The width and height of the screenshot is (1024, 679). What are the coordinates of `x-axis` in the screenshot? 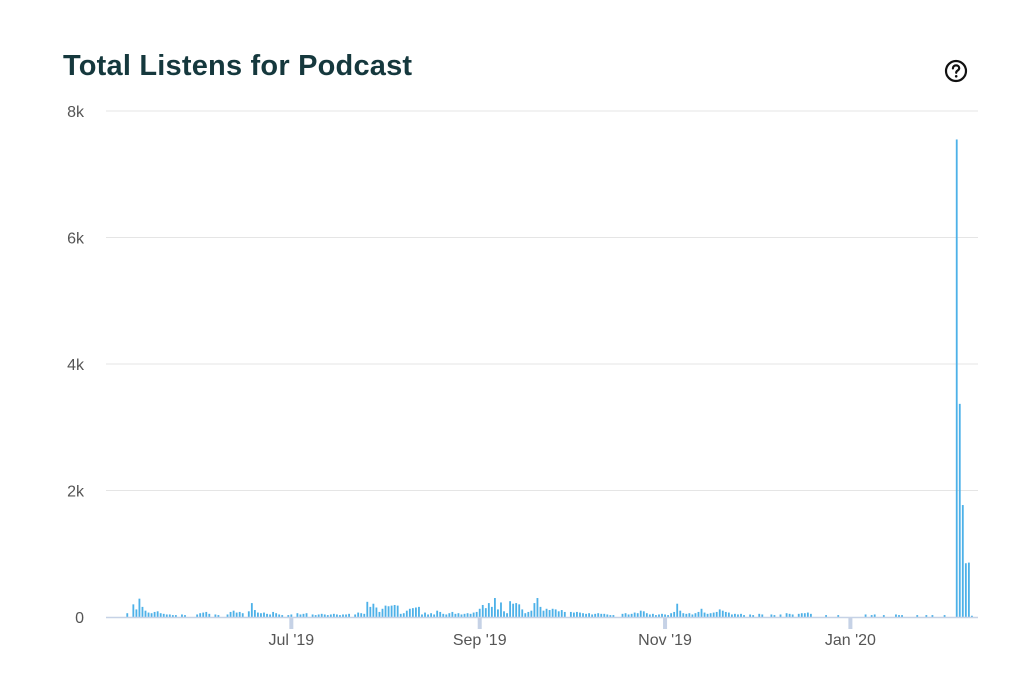 It's located at (542, 622).